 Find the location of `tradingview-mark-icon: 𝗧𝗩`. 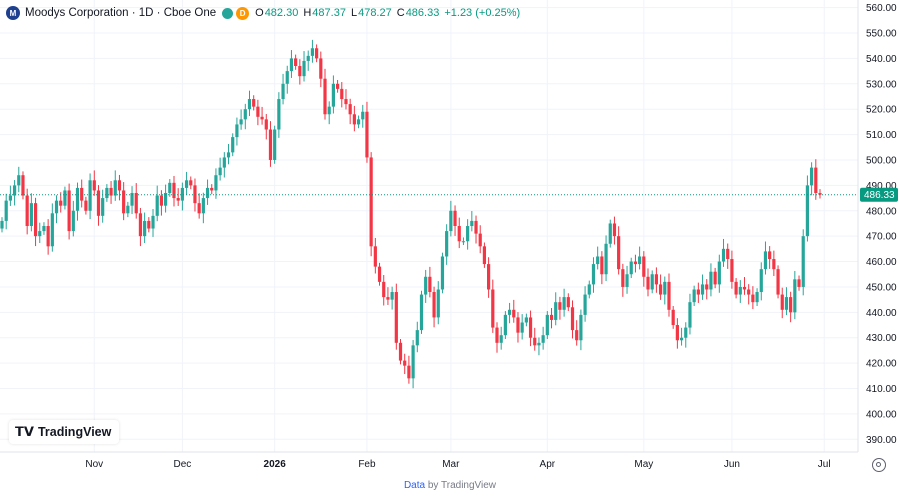

tradingview-mark-icon: 𝗧𝗩 is located at coordinates (24, 431).